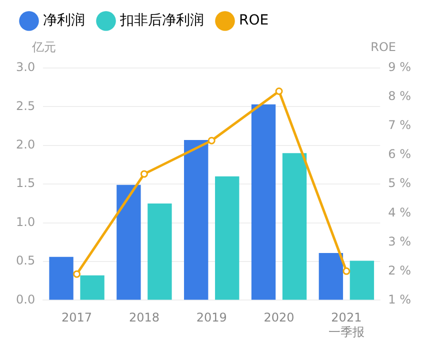 Image resolution: width=427 pixels, height=347 pixels. Describe the element at coordinates (400, 154) in the screenshot. I see `y2-tick-label: 6 %` at that location.